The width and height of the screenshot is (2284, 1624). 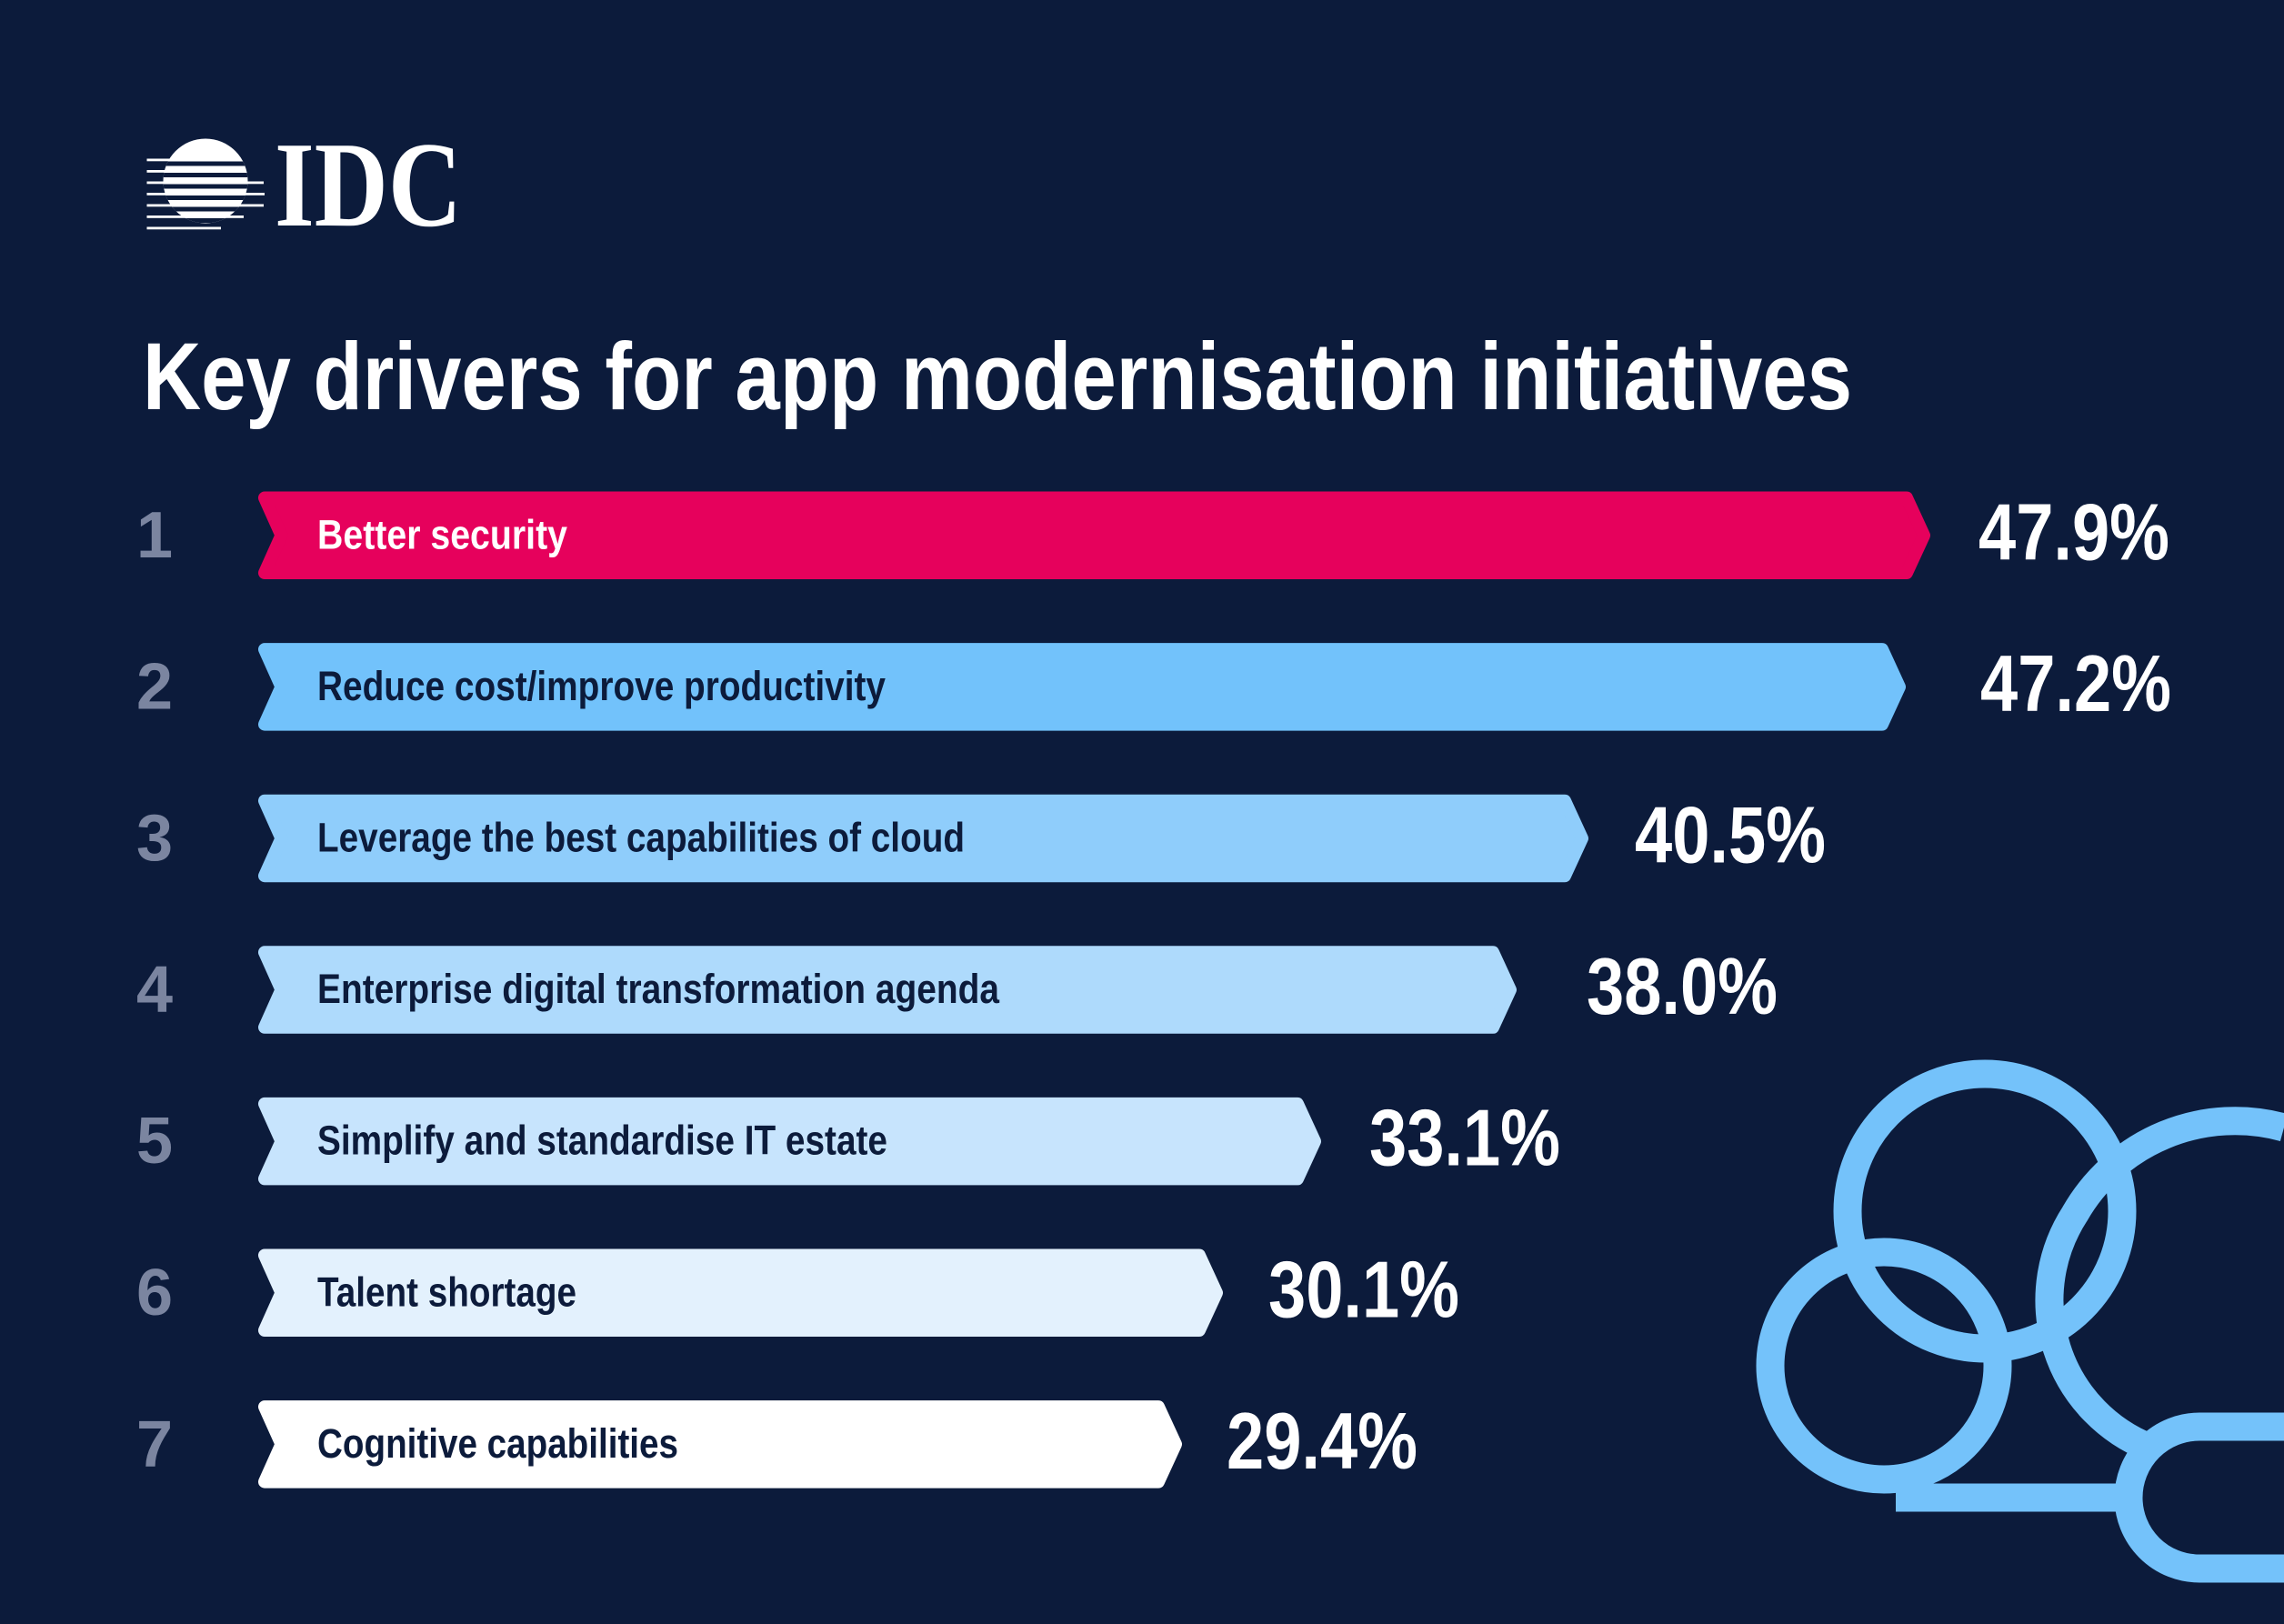 What do you see at coordinates (497, 1443) in the screenshot?
I see `svg-text: Cognitive capabilities` at bounding box center [497, 1443].